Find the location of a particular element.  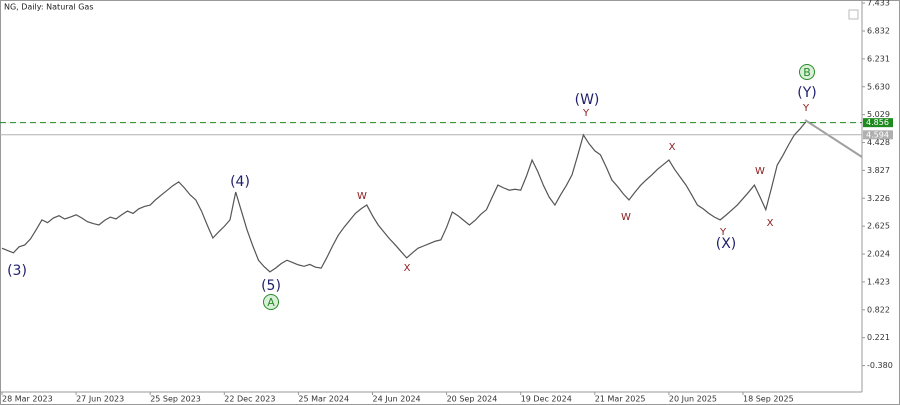

wave-label: (Y) is located at coordinates (806, 93).